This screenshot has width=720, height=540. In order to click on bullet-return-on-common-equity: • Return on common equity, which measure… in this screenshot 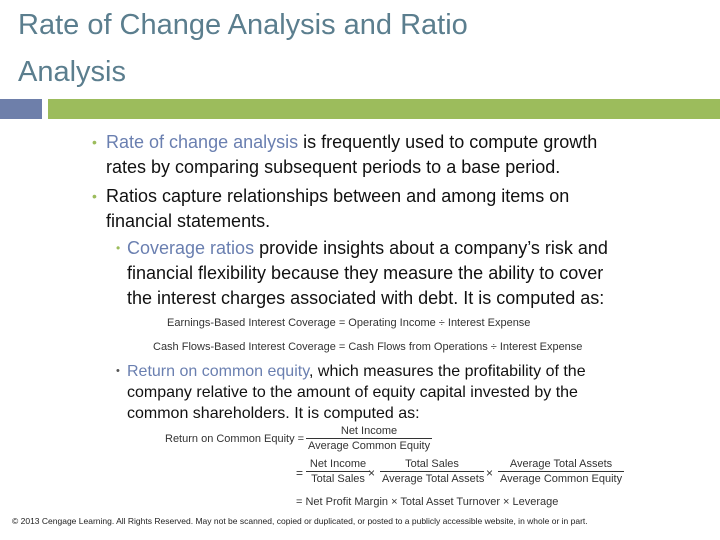, I will do `click(351, 392)`.